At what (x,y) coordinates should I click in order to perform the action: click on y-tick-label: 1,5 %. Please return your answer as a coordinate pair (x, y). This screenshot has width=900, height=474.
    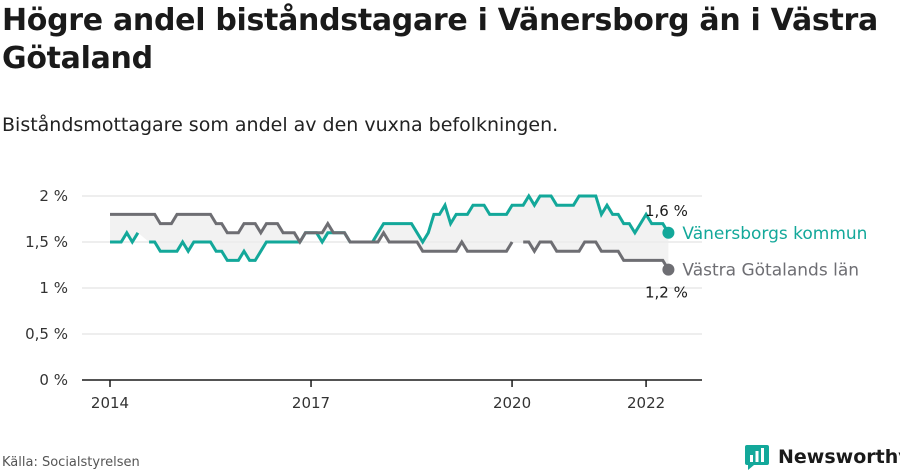
    Looking at the image, I should click on (46, 242).